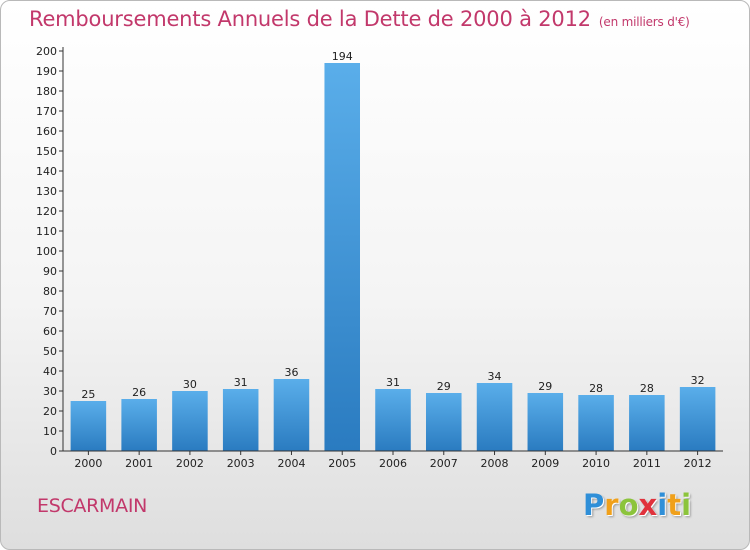 The image size is (750, 550). What do you see at coordinates (342, 463) in the screenshot?
I see `x-tick-label-2005: 2005` at bounding box center [342, 463].